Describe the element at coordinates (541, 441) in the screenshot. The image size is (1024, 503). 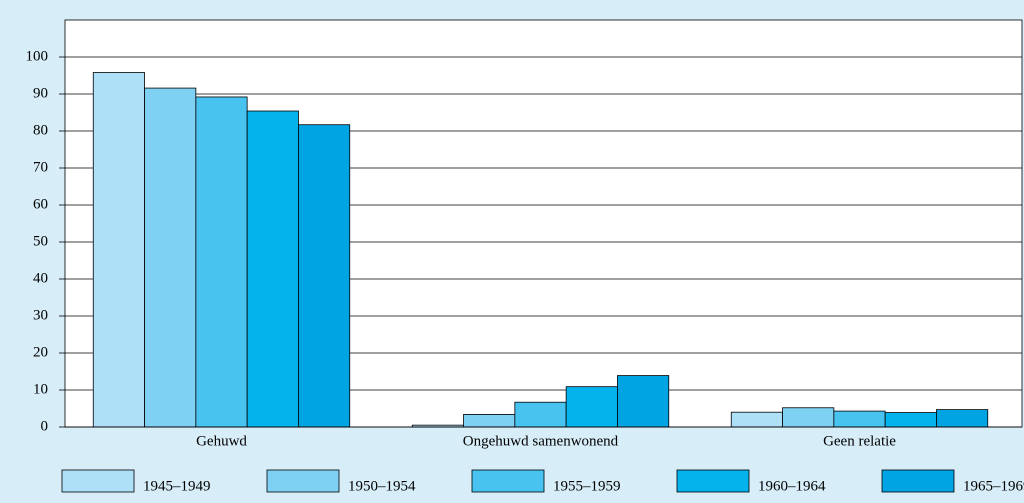
I see `x-tick-label: Ongehuwd samenwonend` at that location.